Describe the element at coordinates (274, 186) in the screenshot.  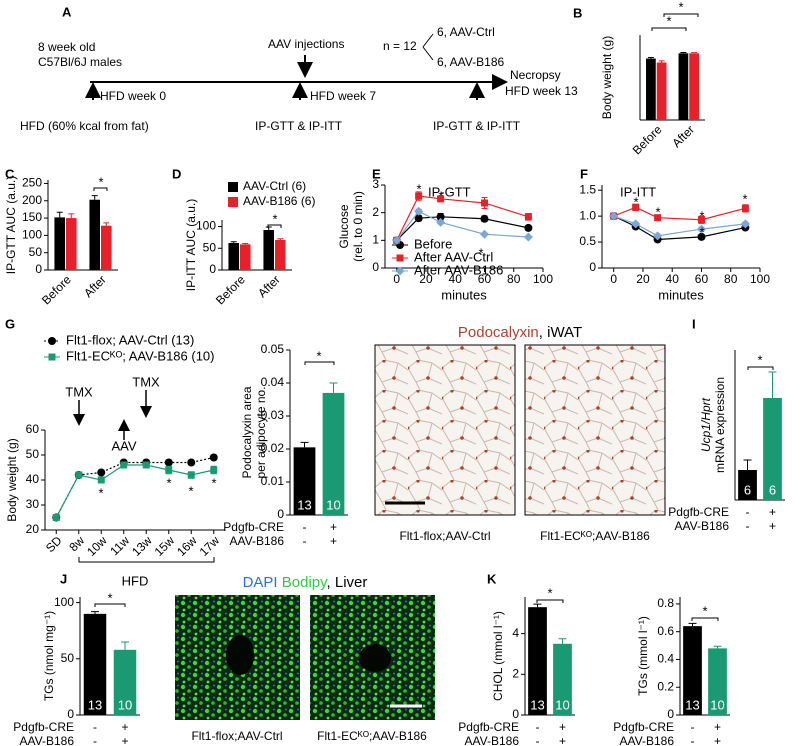
I see `legend-label: AAV-Ctrl (6)` at that location.